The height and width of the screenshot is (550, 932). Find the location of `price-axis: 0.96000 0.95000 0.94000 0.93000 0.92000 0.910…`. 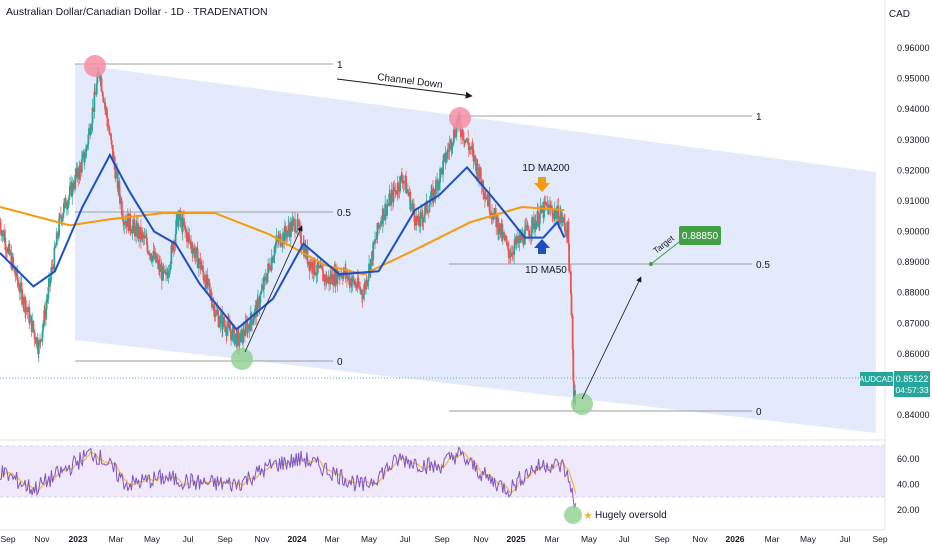

price-axis: 0.96000 0.95000 0.94000 0.93000 0.92000 0.910… is located at coordinates (913, 231).